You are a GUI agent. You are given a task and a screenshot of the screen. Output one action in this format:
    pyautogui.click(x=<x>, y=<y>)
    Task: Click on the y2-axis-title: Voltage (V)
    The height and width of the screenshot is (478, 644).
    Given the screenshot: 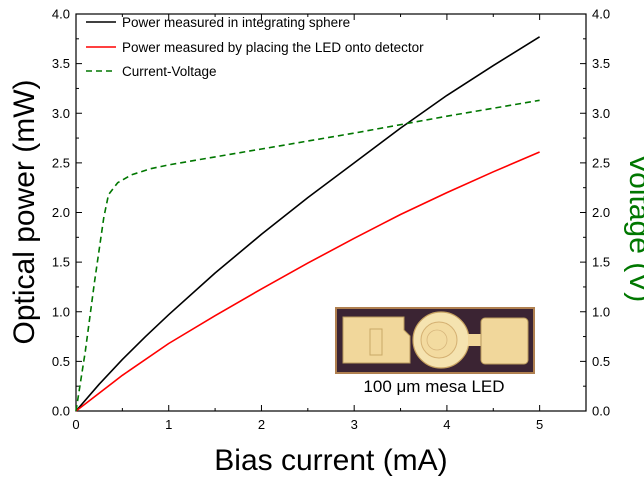 What is the action you would take?
    pyautogui.click(x=633, y=228)
    